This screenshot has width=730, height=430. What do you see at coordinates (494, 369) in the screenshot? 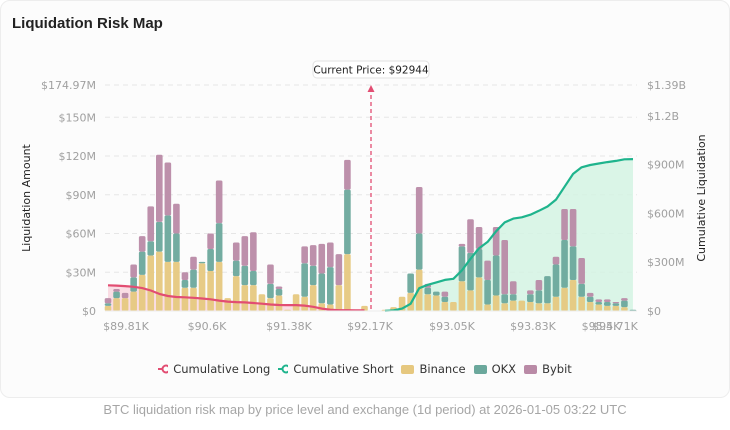
I see `legend-item-okx: OKX` at bounding box center [494, 369].